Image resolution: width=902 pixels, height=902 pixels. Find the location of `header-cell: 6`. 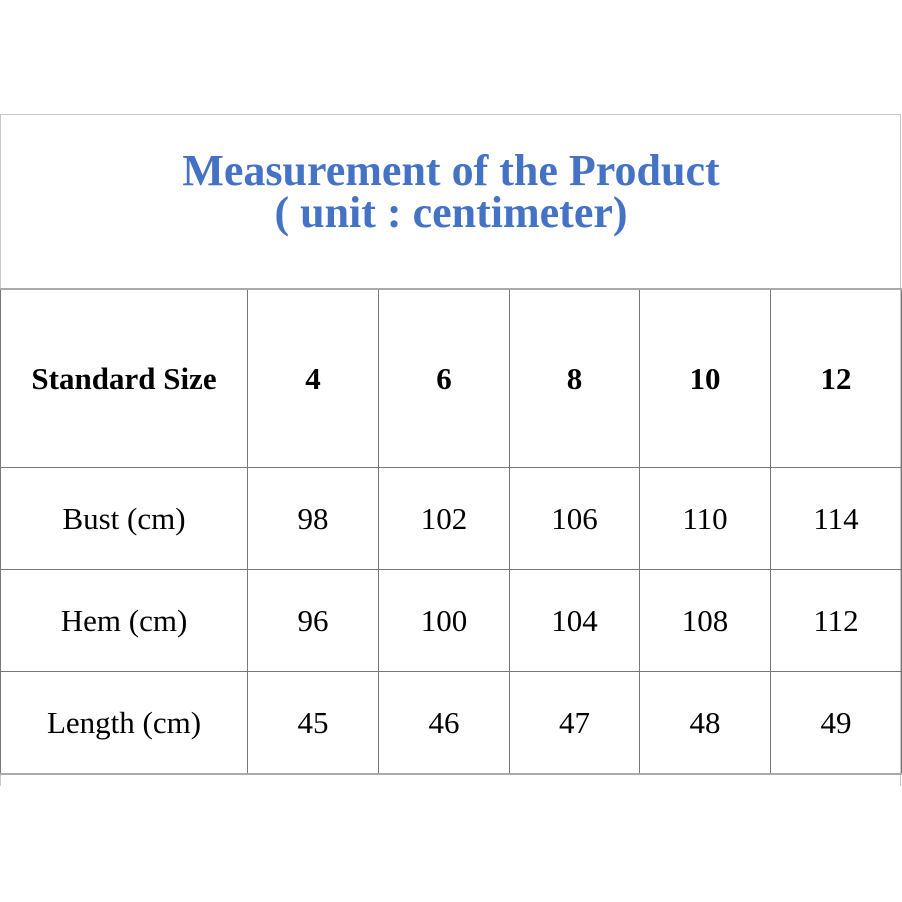

header-cell: 6 is located at coordinates (444, 378).